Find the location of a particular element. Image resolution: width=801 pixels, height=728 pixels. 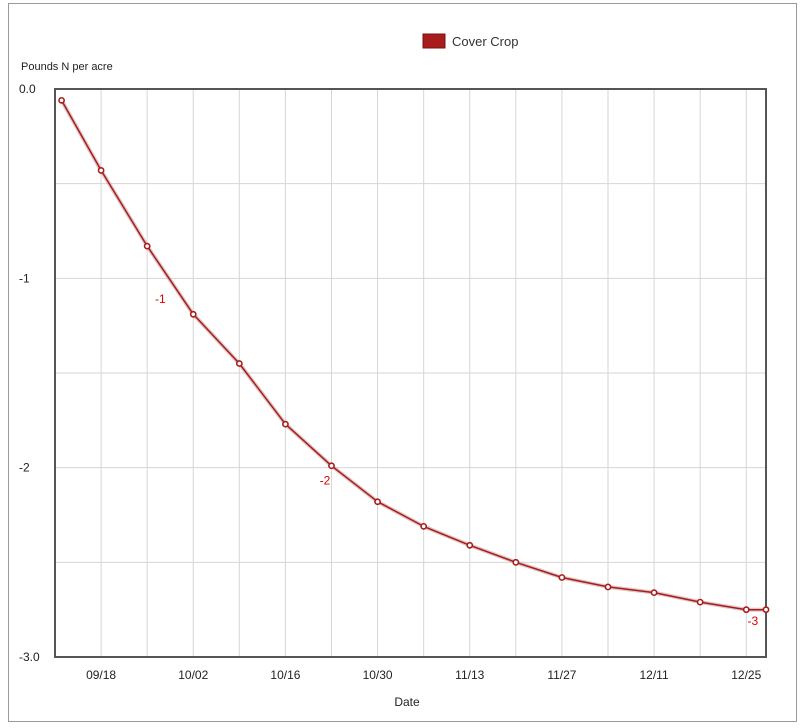

y-tick-label: -2 is located at coordinates (24, 468).